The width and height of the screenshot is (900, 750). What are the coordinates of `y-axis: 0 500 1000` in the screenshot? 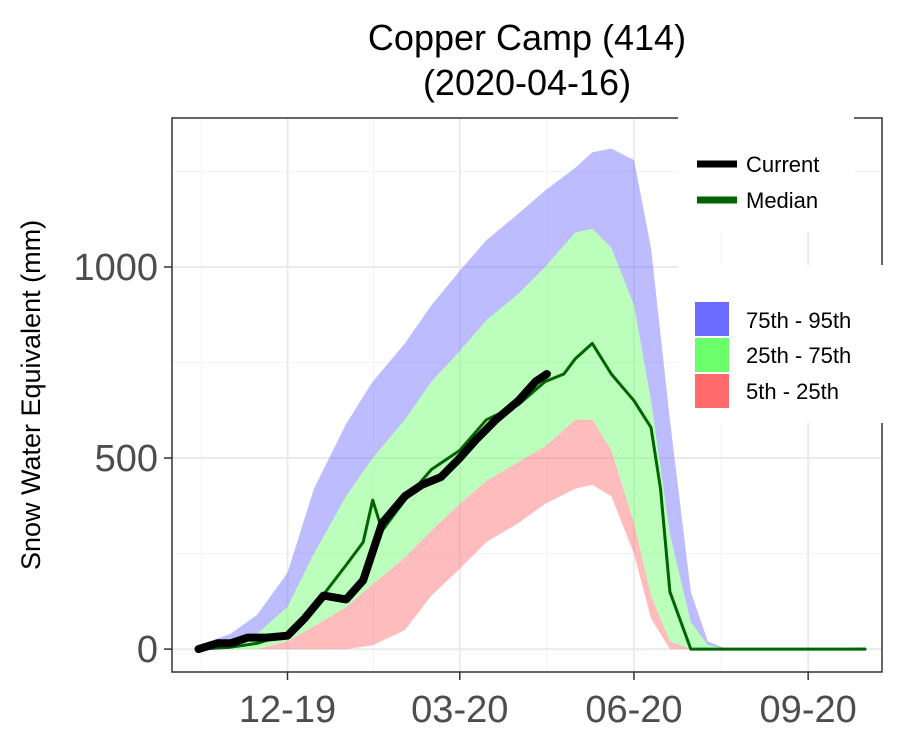 It's located at (122, 459).